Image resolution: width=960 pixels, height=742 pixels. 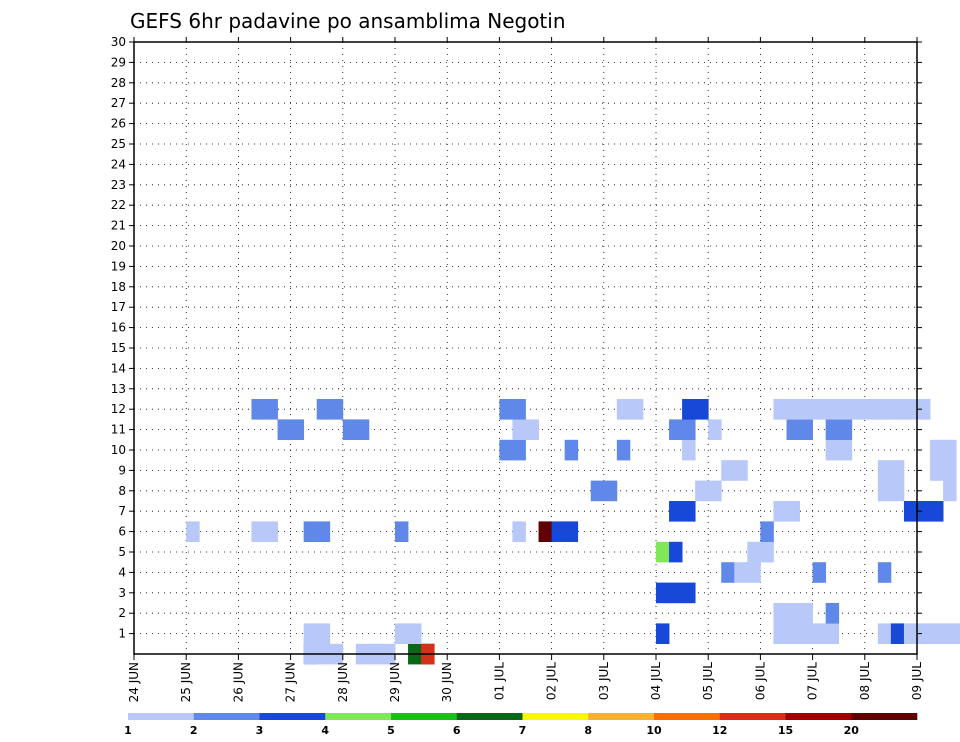 What do you see at coordinates (122, 511) in the screenshot?
I see `y-tick-label: 7` at bounding box center [122, 511].